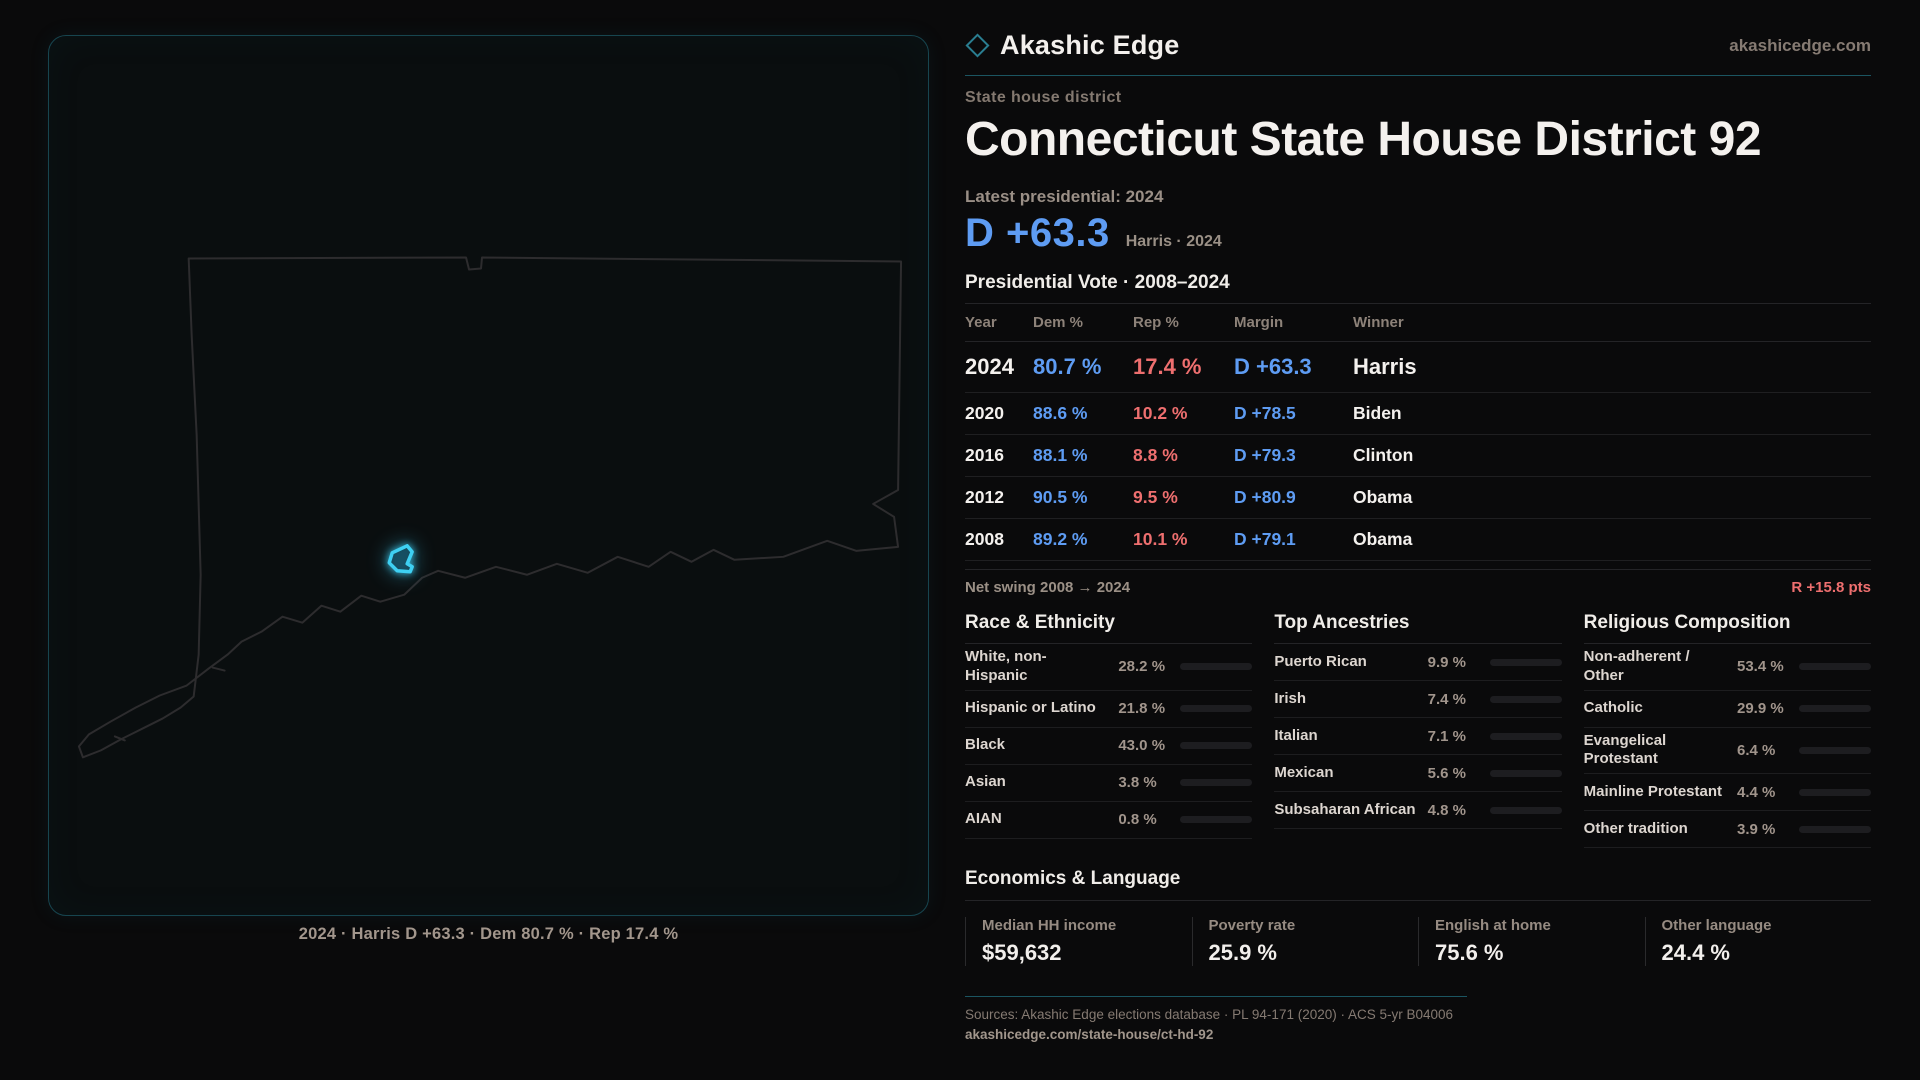  I want to click on footer-divider, so click(1216, 996).